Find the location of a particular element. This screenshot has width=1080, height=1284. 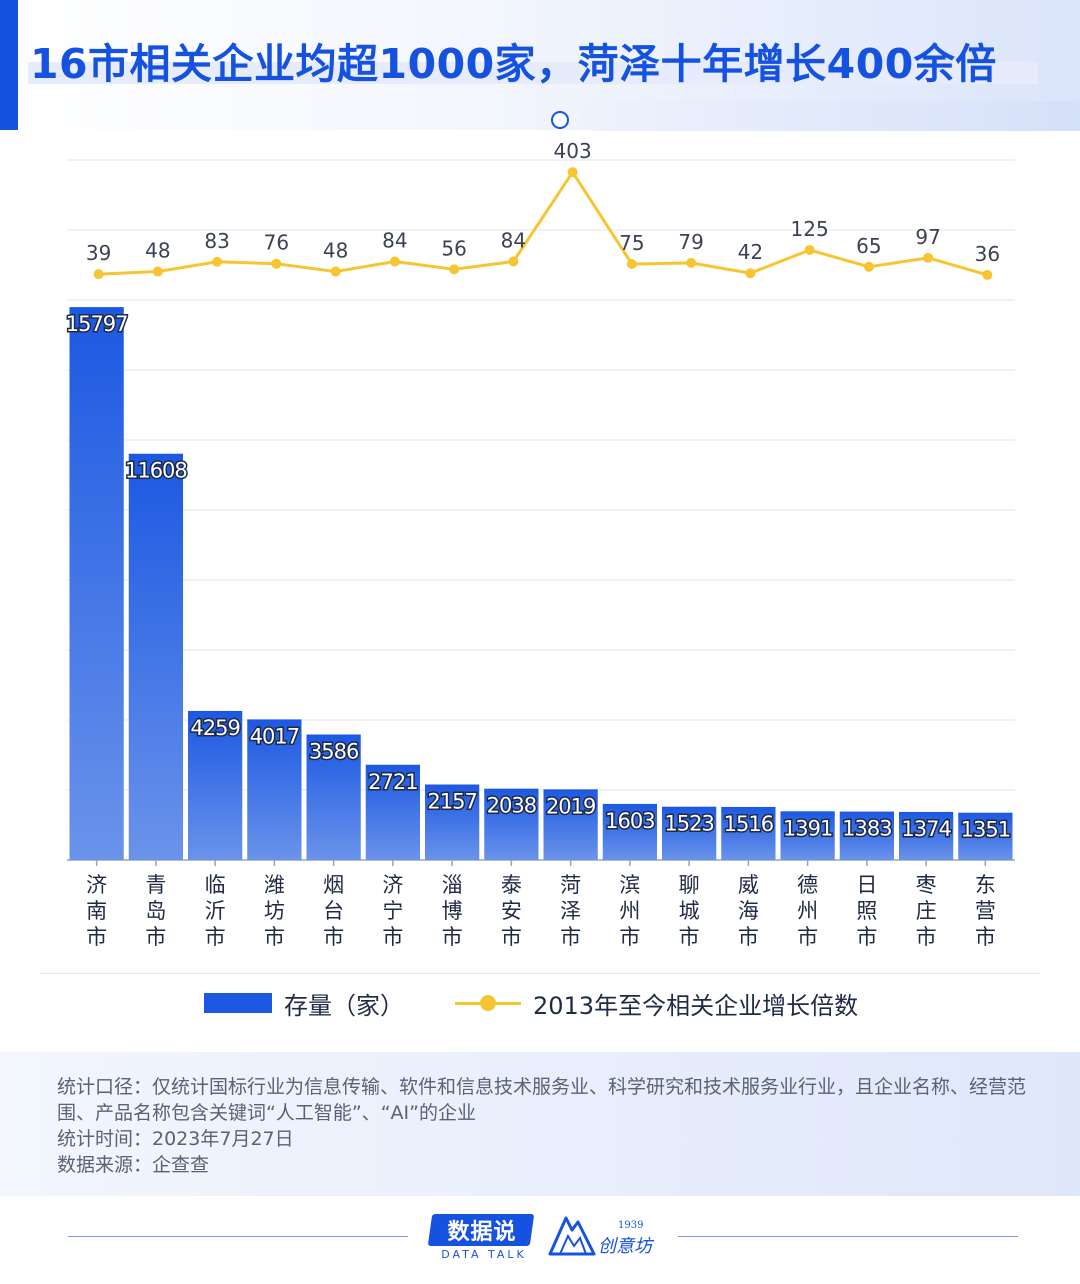

x-tick-label-char: 台 is located at coordinates (333, 911).